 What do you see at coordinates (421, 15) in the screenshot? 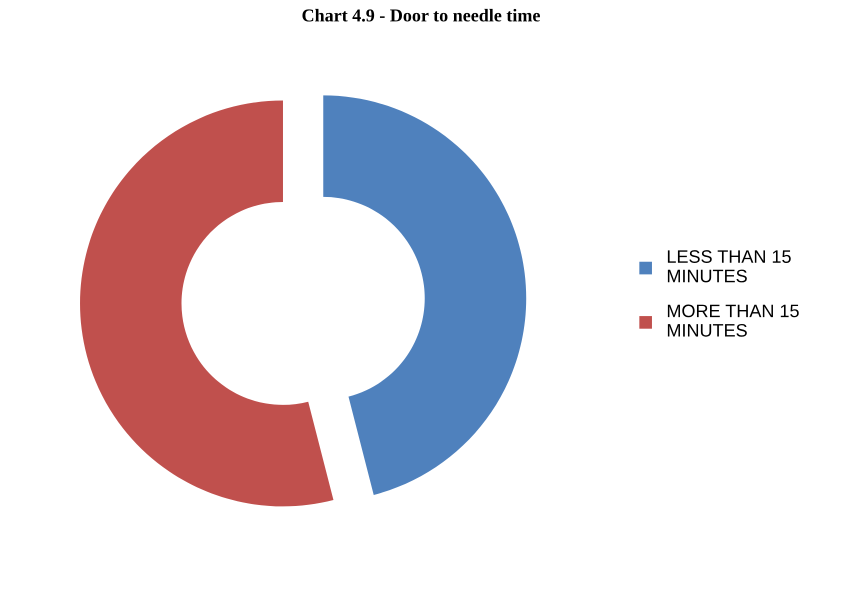
I see `chart-title: Chart 4.9 - Door to needle time` at bounding box center [421, 15].